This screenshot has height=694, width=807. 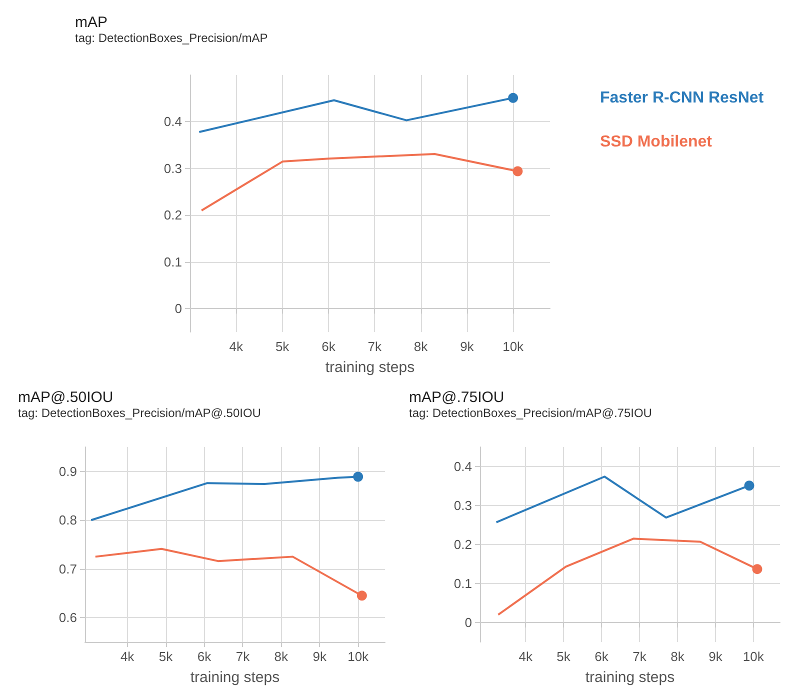 I want to click on chart-subtitle: tag: DetectionBoxes_Precision/mAP@.50IOU, so click(x=139, y=413).